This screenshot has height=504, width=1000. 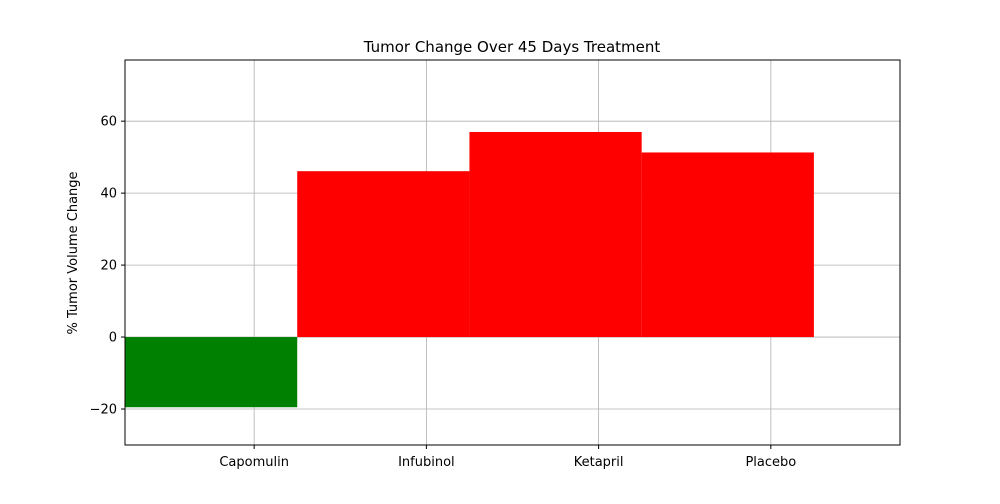 What do you see at coordinates (108, 122) in the screenshot?
I see `y-tick-label: 60` at bounding box center [108, 122].